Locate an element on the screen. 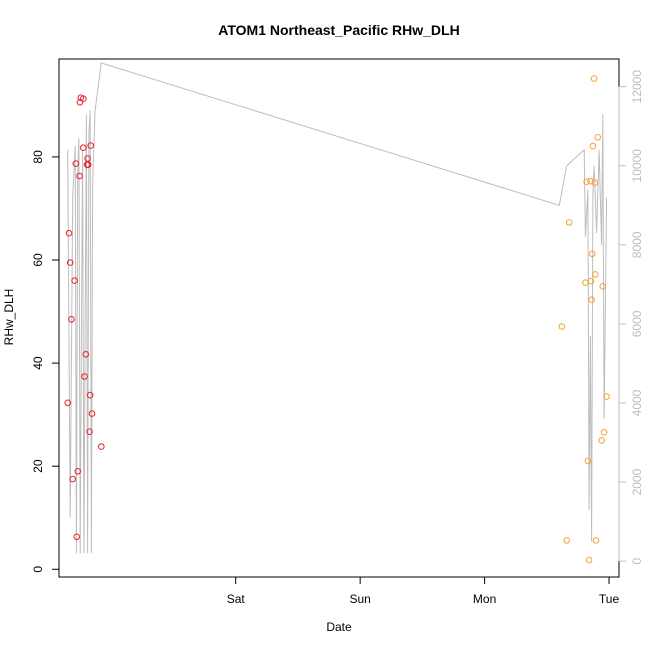 The image size is (650, 650). y2-tick-label: 12000 is located at coordinates (637, 87).